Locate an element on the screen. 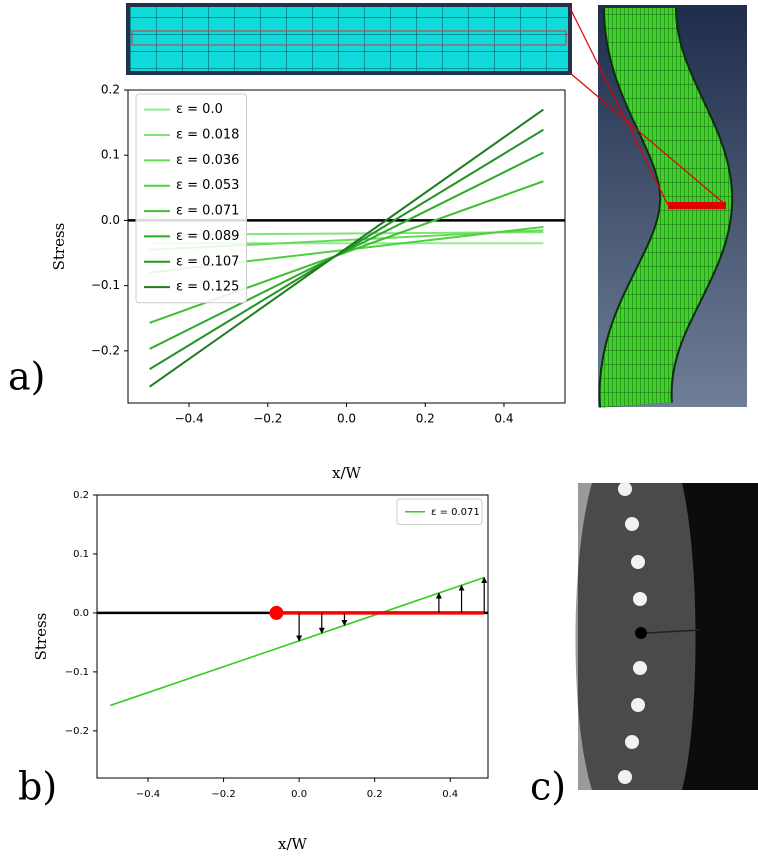  legend-label: ε = 0.089 is located at coordinates (207, 236).